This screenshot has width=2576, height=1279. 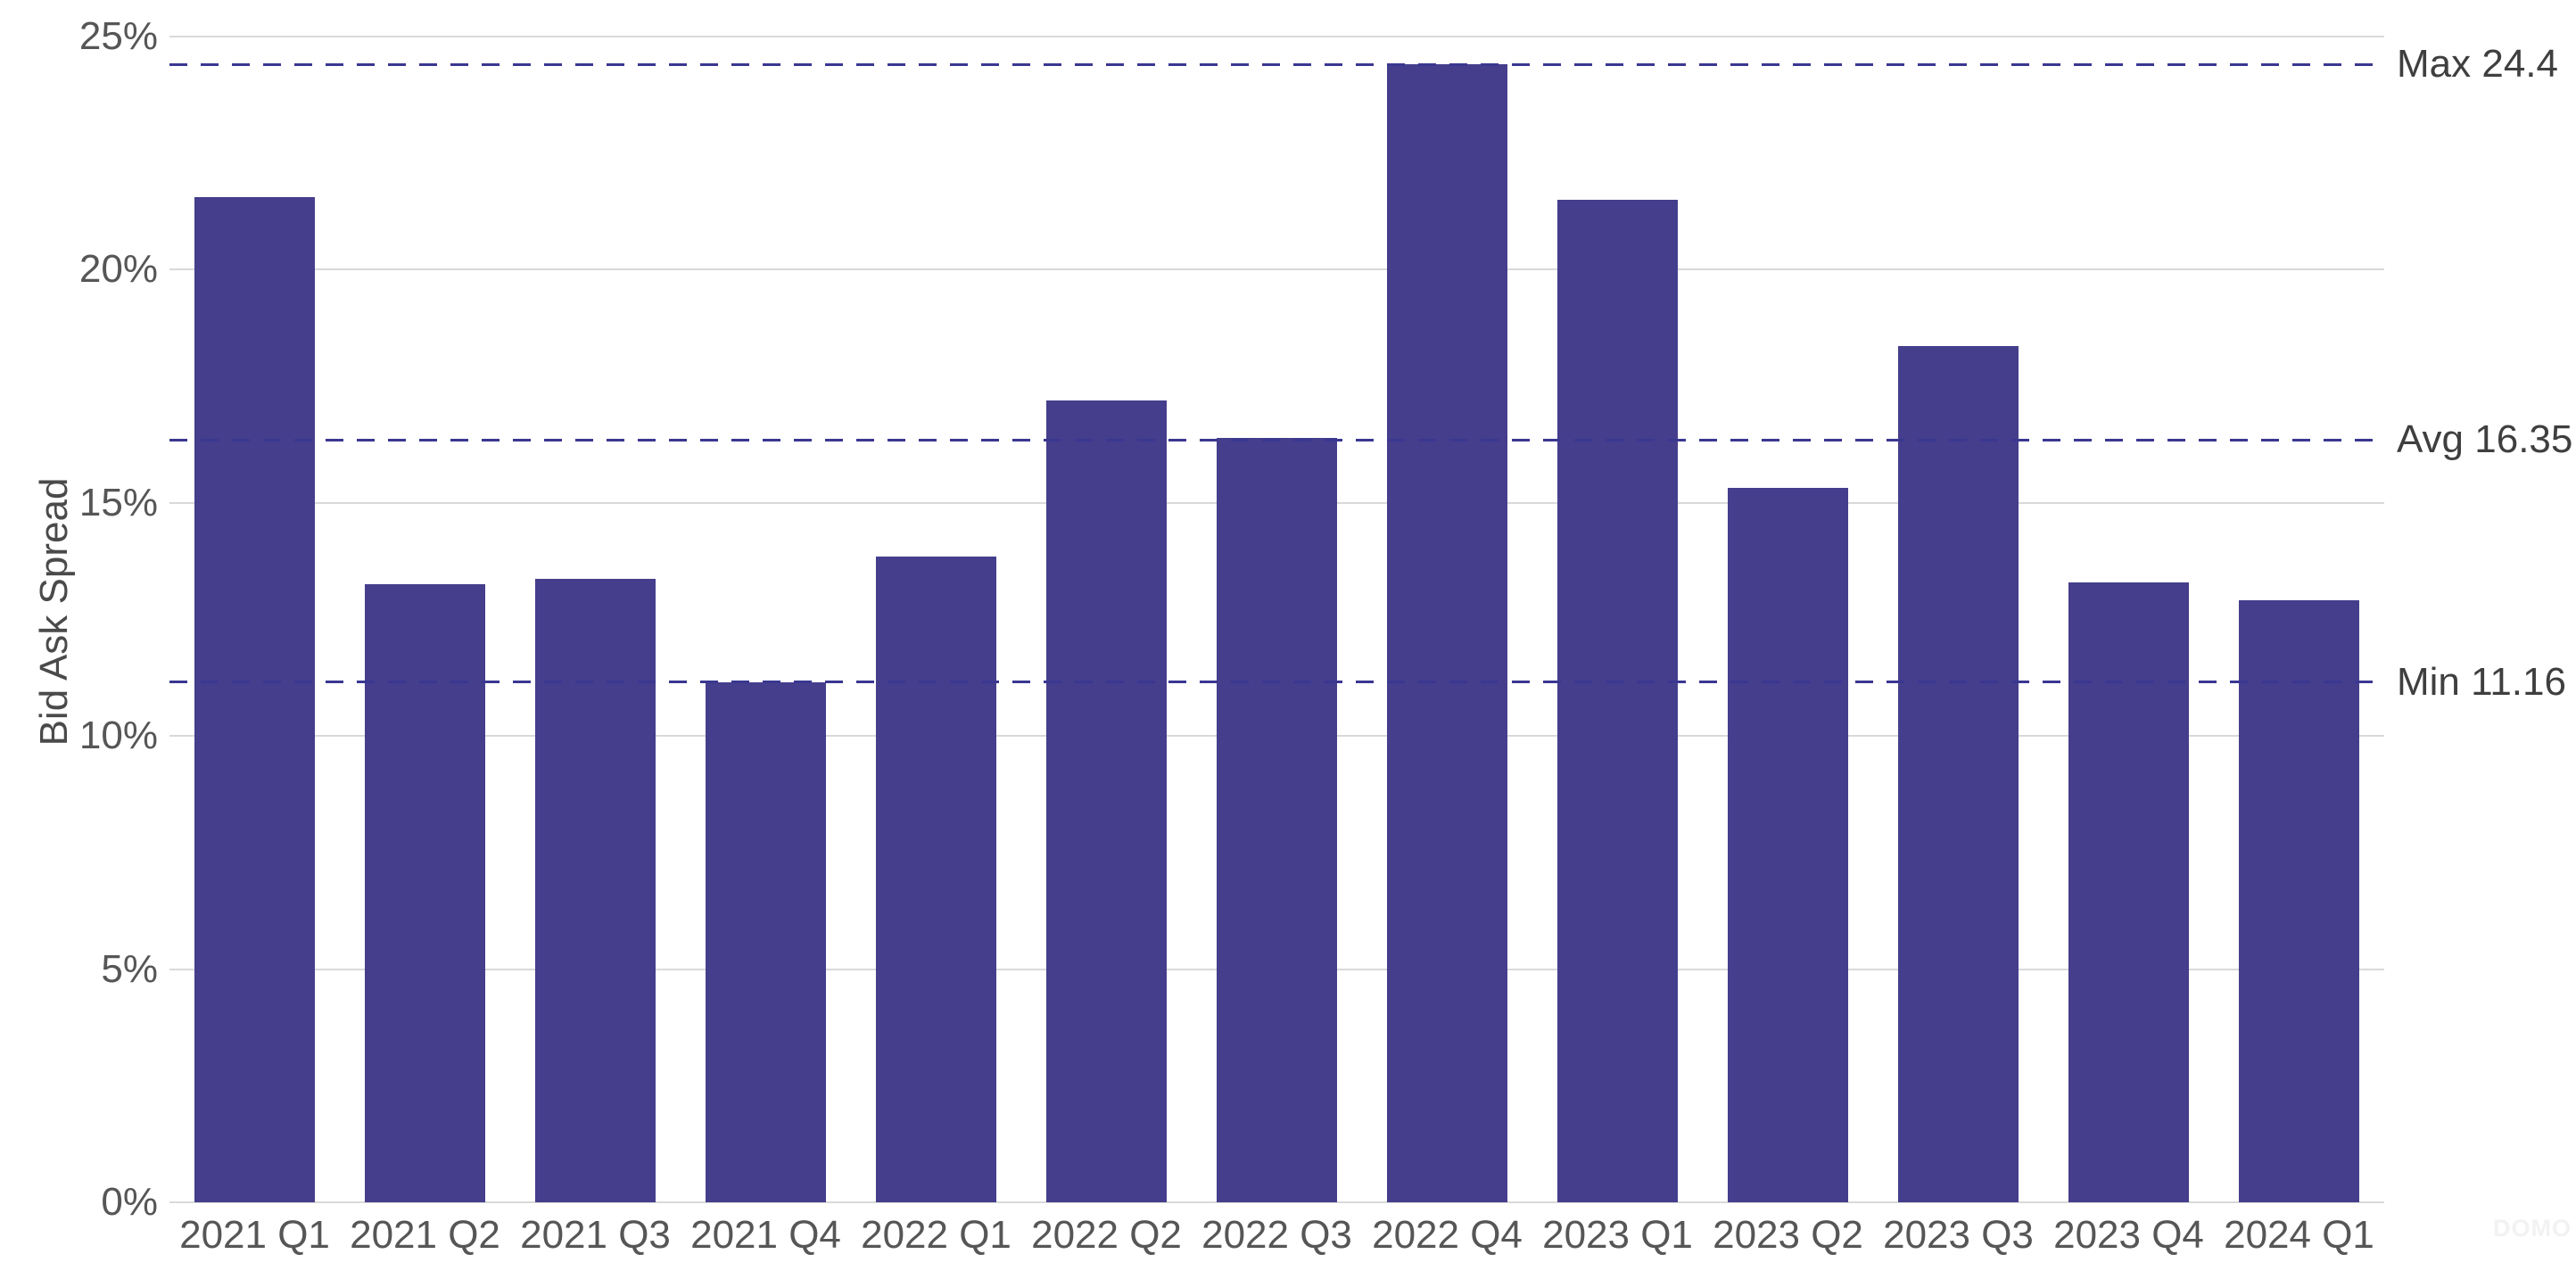 I want to click on y-tick-label-10-: 10%, so click(x=118, y=736).